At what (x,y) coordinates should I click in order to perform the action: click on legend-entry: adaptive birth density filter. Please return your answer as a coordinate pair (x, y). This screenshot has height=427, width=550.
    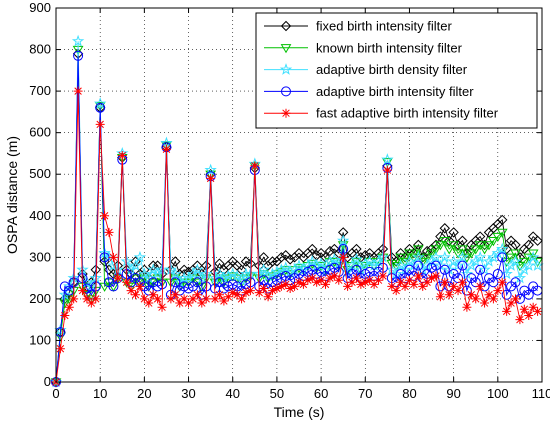
    Looking at the image, I should click on (366, 69).